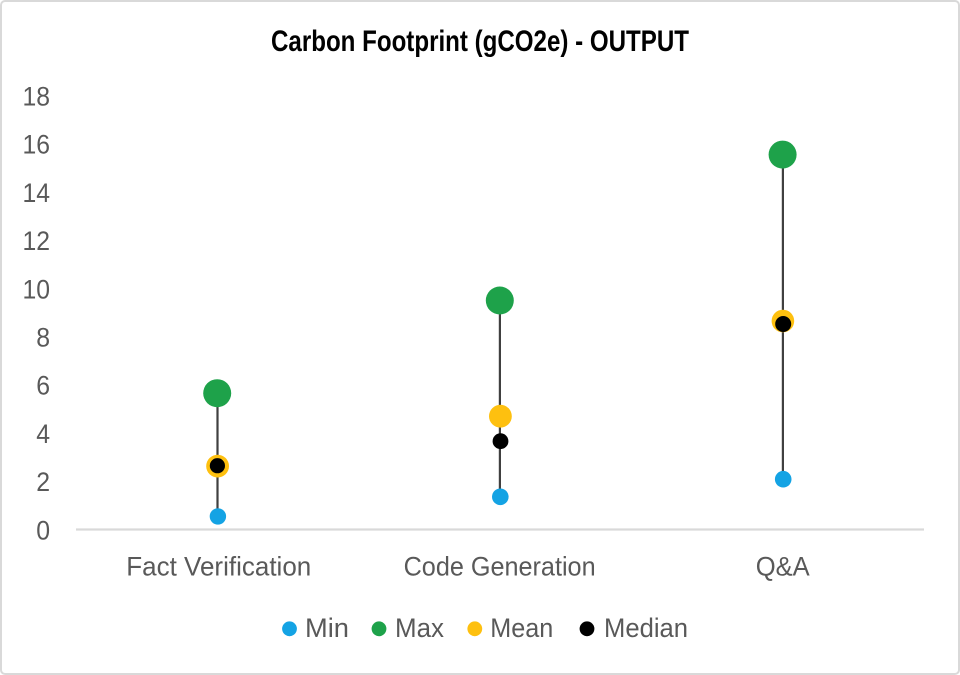 Image resolution: width=960 pixels, height=675 pixels. Describe the element at coordinates (646, 628) in the screenshot. I see `svg-text: Median` at that location.